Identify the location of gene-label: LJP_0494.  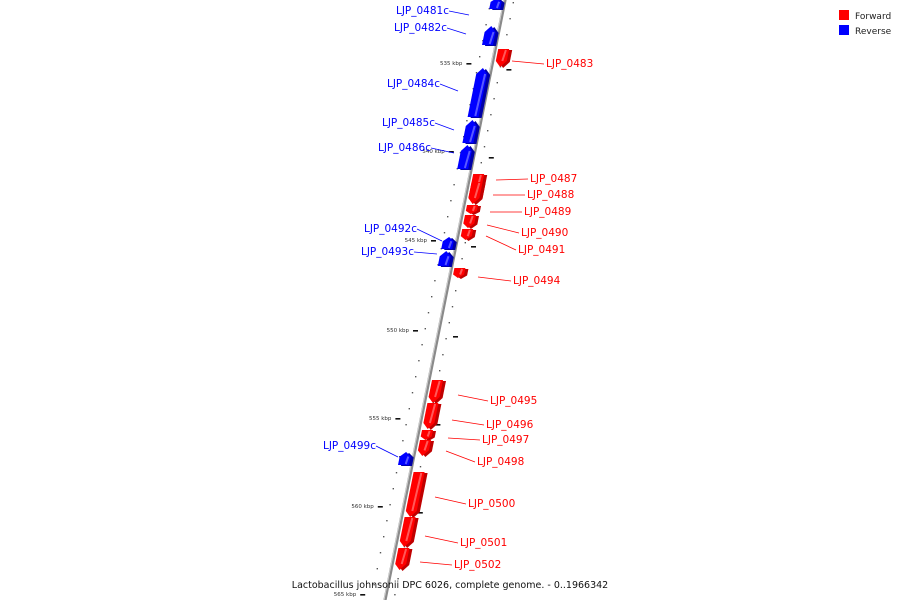
(537, 281).